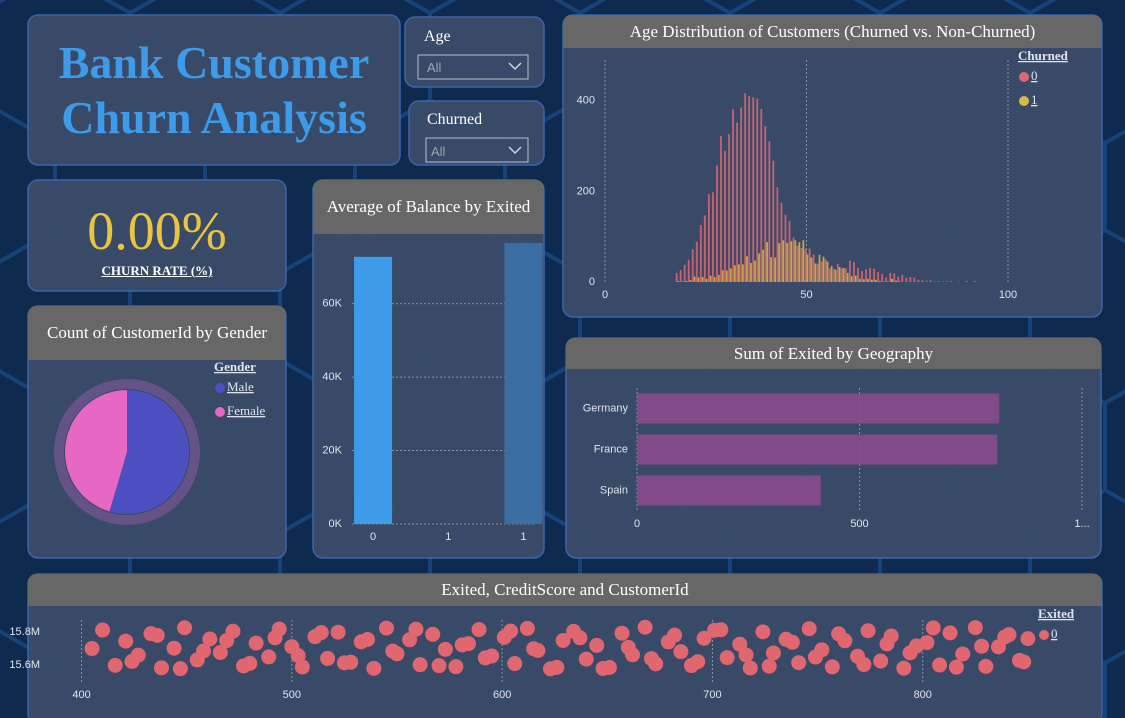 This screenshot has height=718, width=1125. What do you see at coordinates (859, 524) in the screenshot?
I see `x-tick-label: 500` at bounding box center [859, 524].